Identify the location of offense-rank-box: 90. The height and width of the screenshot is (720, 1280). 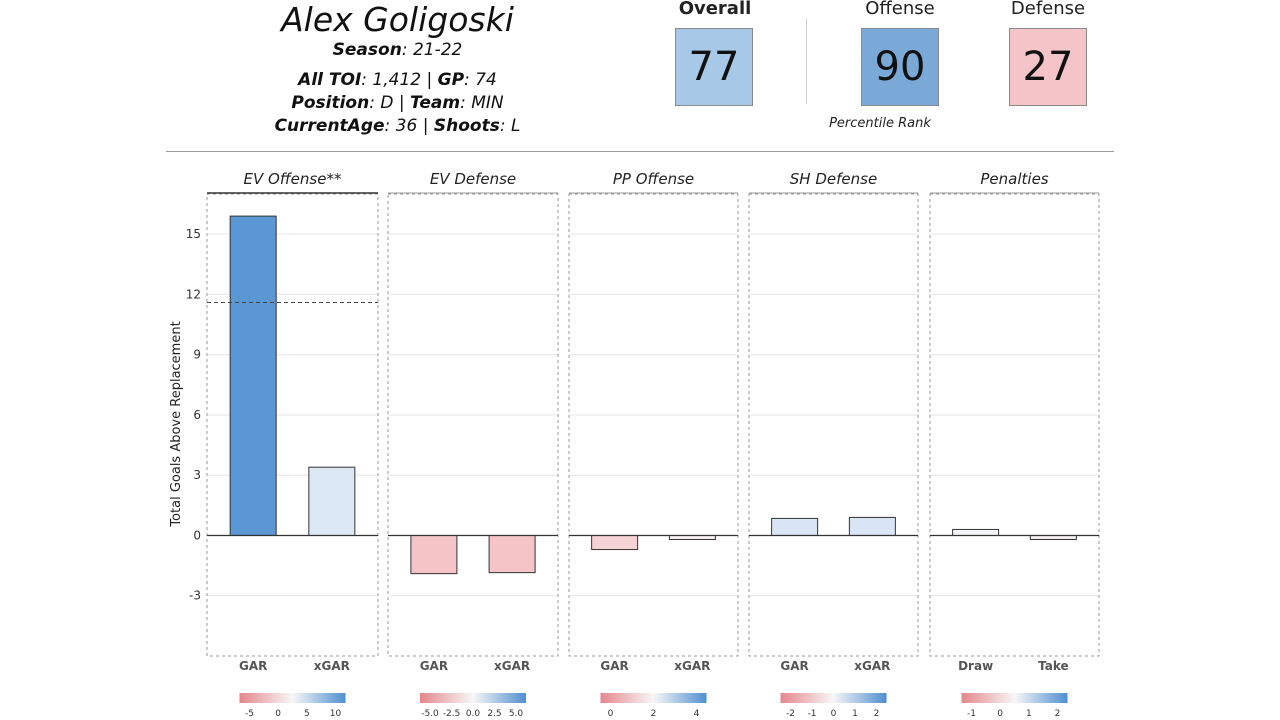
(900, 67).